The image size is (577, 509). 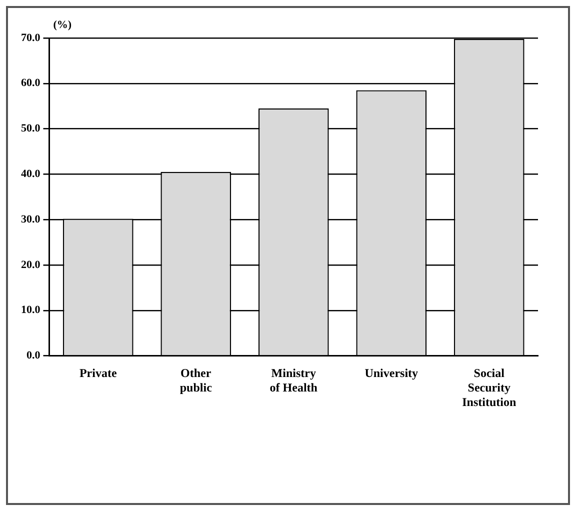 What do you see at coordinates (31, 219) in the screenshot?
I see `y-tick-label: 30.0` at bounding box center [31, 219].